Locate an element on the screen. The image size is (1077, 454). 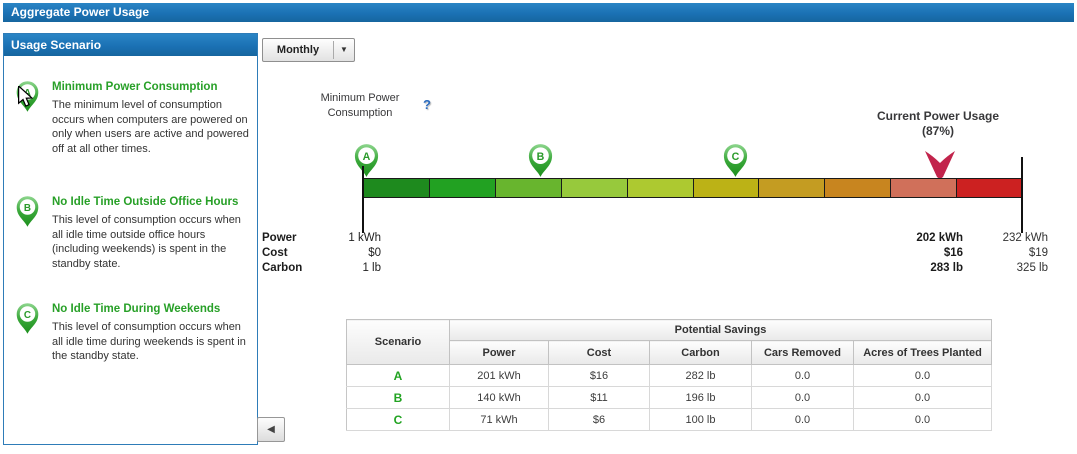
gauge-marker-a-pin-icon: A is located at coordinates (366, 163).